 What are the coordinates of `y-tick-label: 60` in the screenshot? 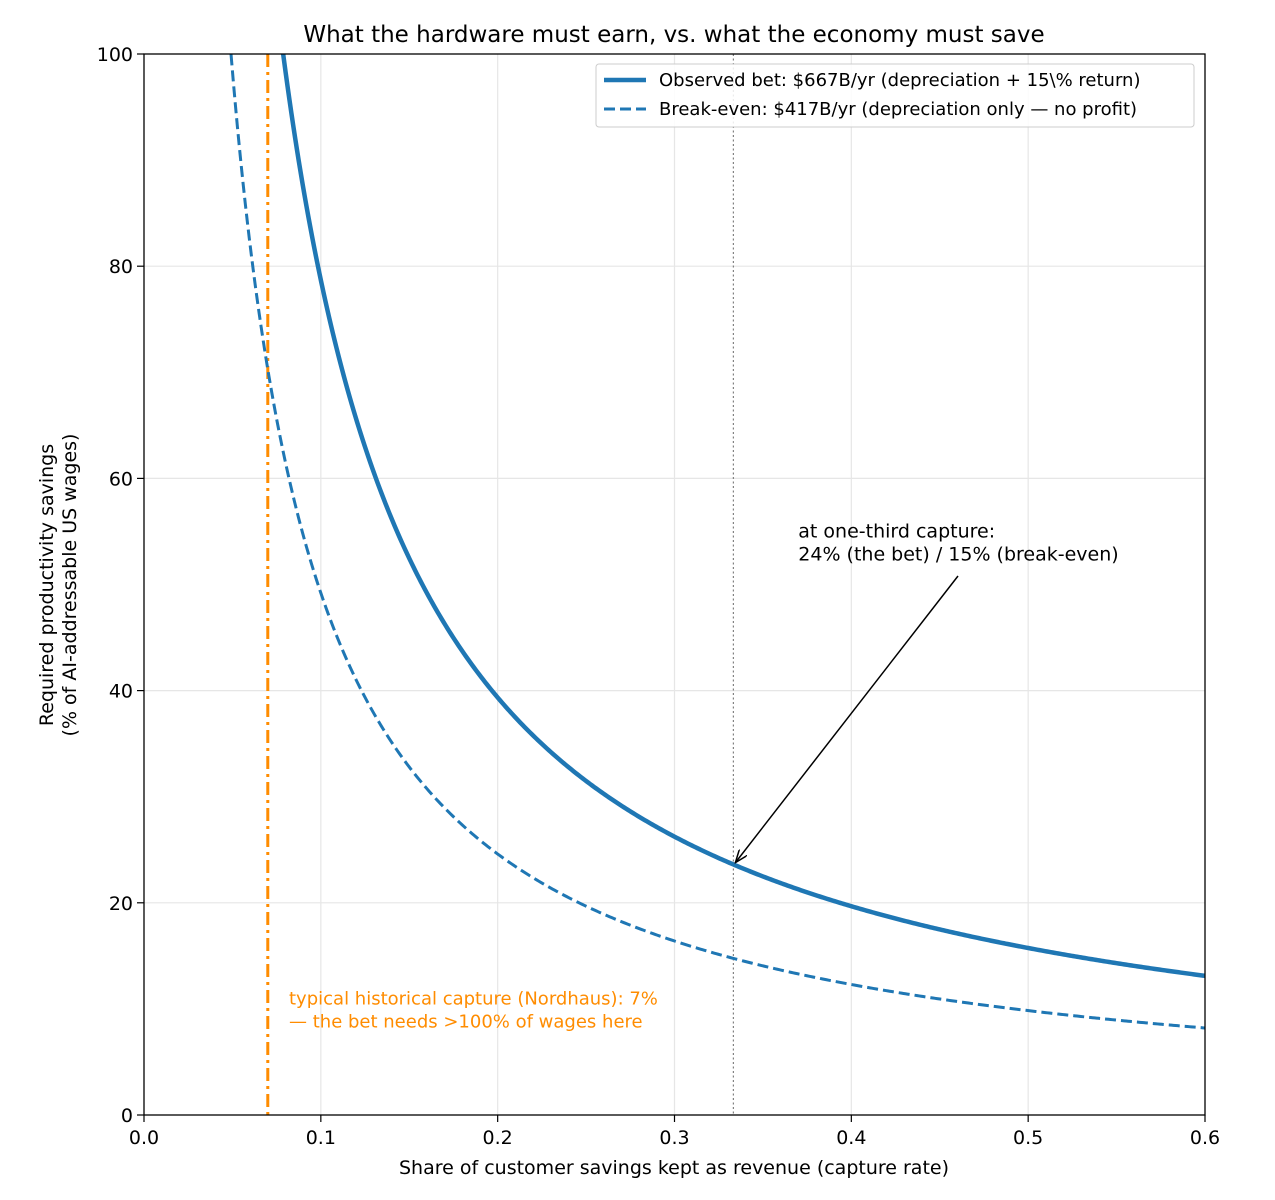 It's located at (121, 479).